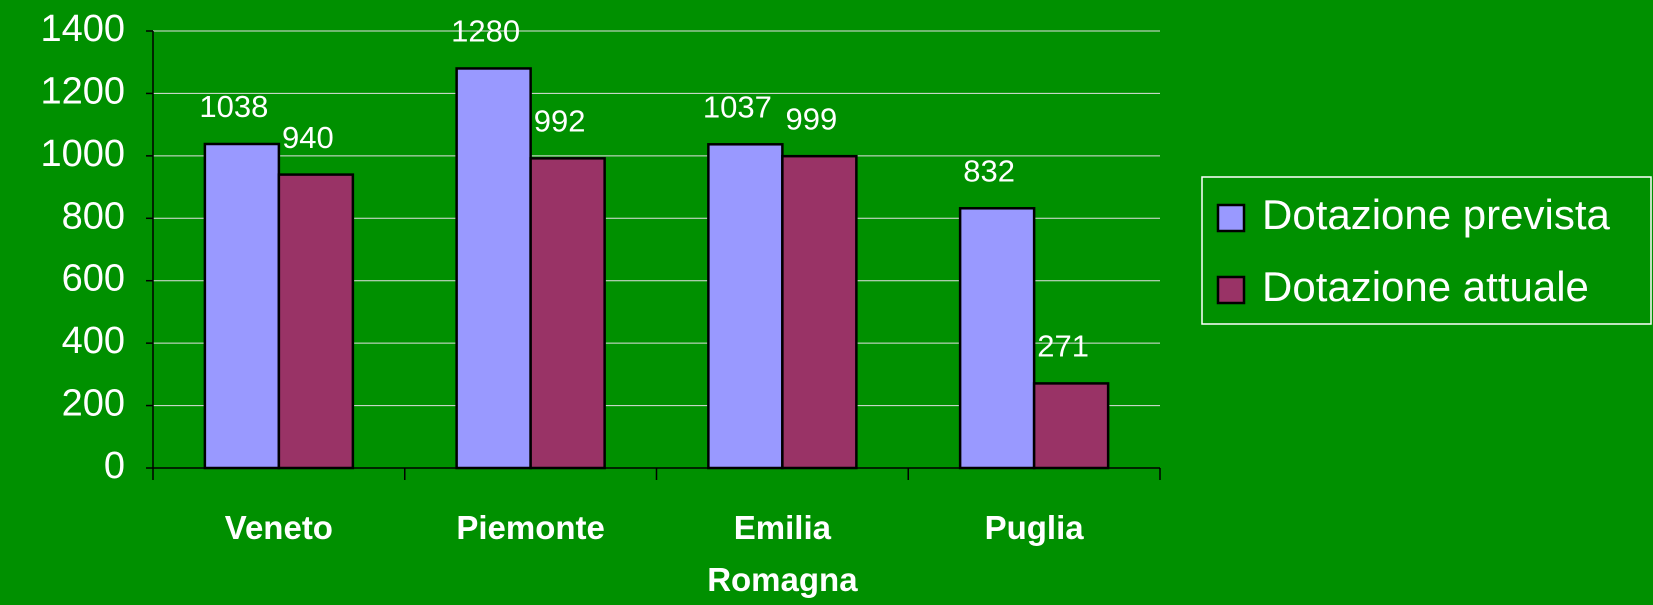 The image size is (1653, 605). What do you see at coordinates (782, 579) in the screenshot?
I see `x-tick-label-line: Romagna` at bounding box center [782, 579].